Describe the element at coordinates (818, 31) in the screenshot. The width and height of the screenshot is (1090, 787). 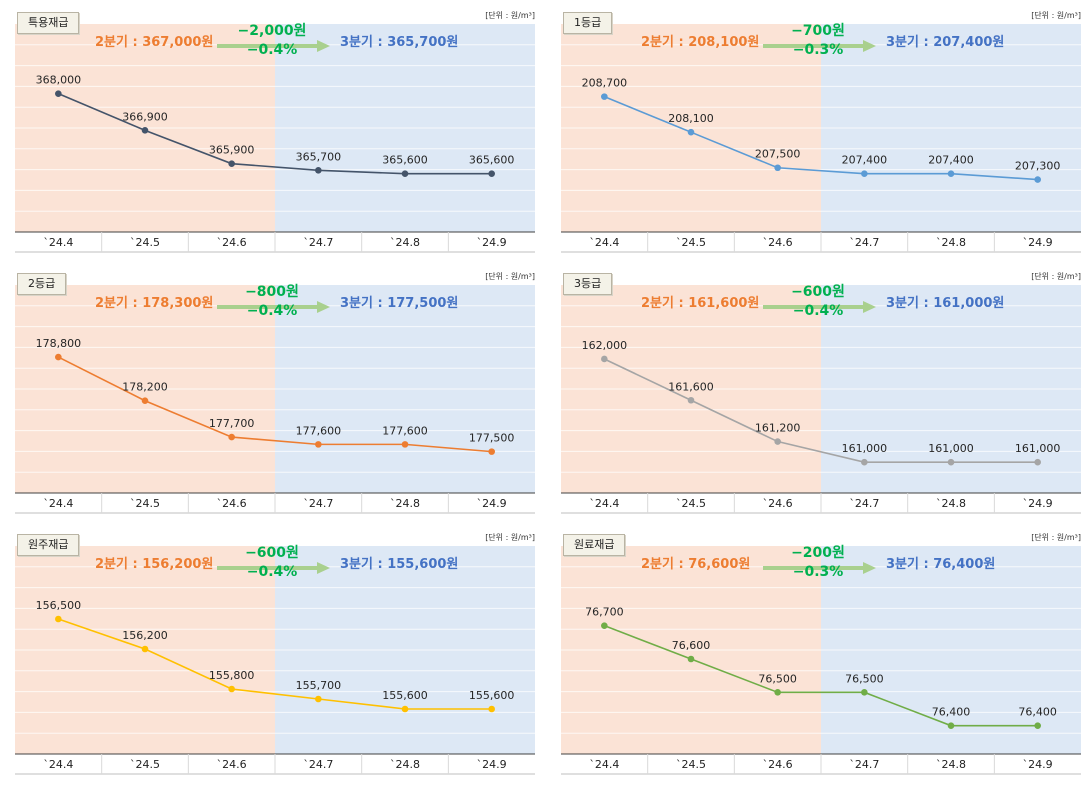
I see `change-amount: −700원` at that location.